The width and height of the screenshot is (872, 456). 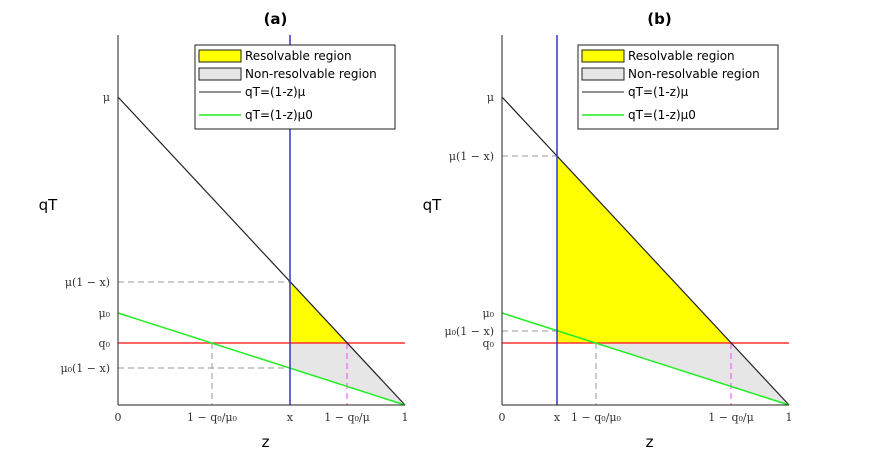 What do you see at coordinates (659, 19) in the screenshot?
I see `panel-title: (b)` at bounding box center [659, 19].